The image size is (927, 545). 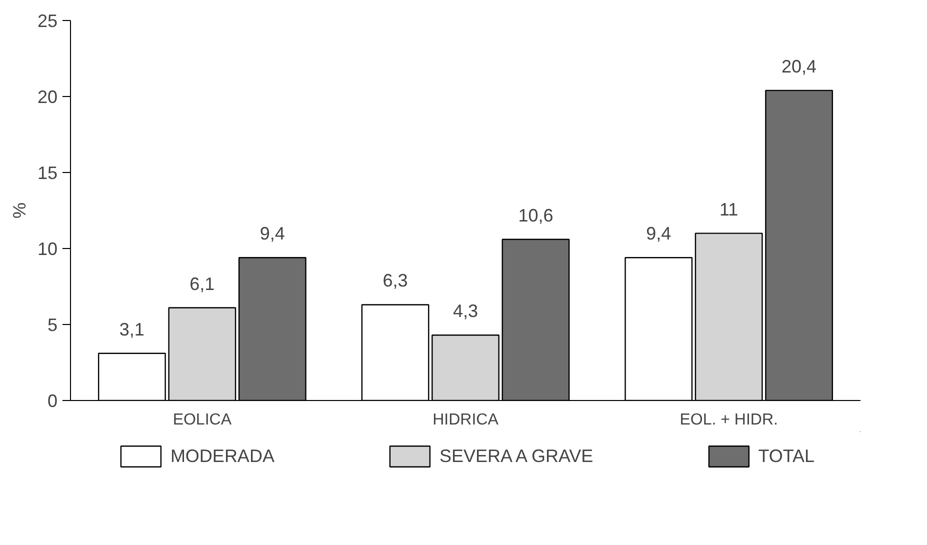 What do you see at coordinates (19, 210) in the screenshot?
I see `y-axis-title: %` at bounding box center [19, 210].